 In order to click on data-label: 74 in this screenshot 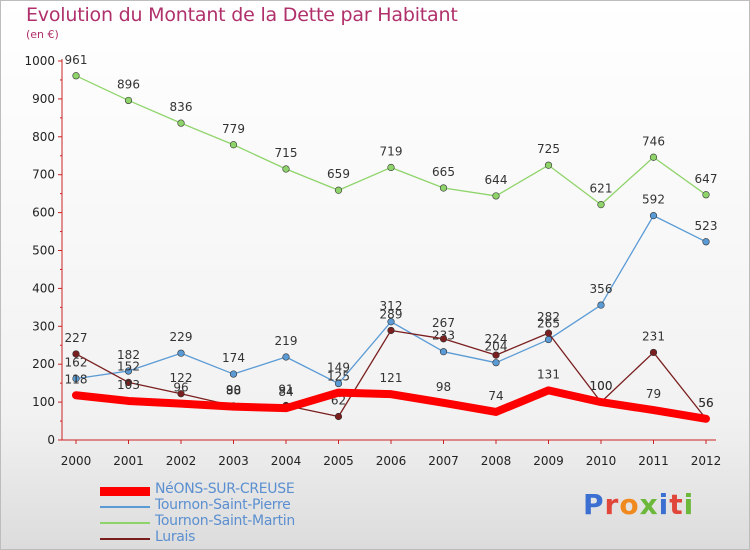, I will do `click(495, 396)`.